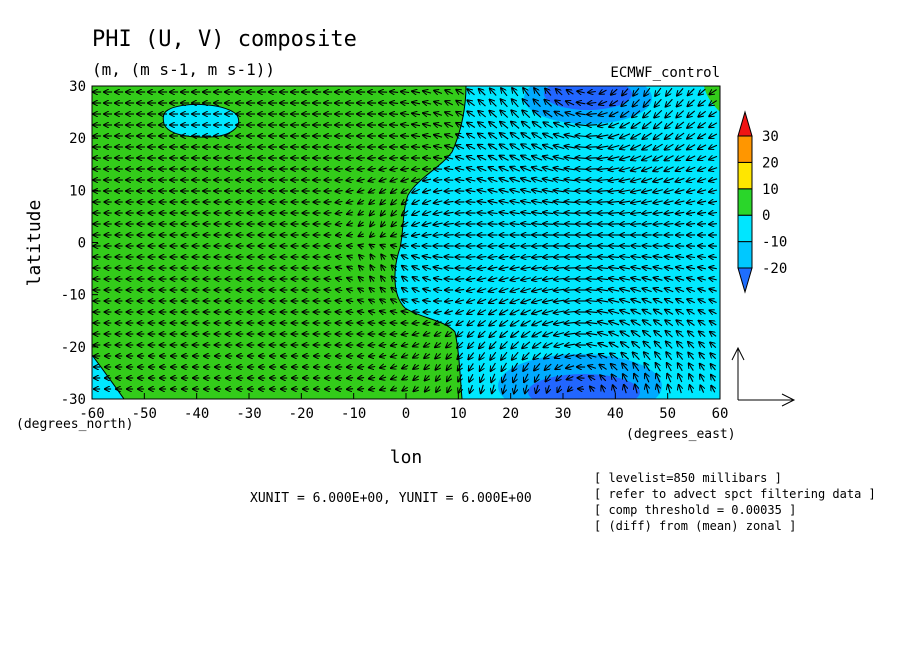 The image size is (904, 654). Describe the element at coordinates (74, 424) in the screenshot. I see `y-unit-label: (degrees_north)` at that location.